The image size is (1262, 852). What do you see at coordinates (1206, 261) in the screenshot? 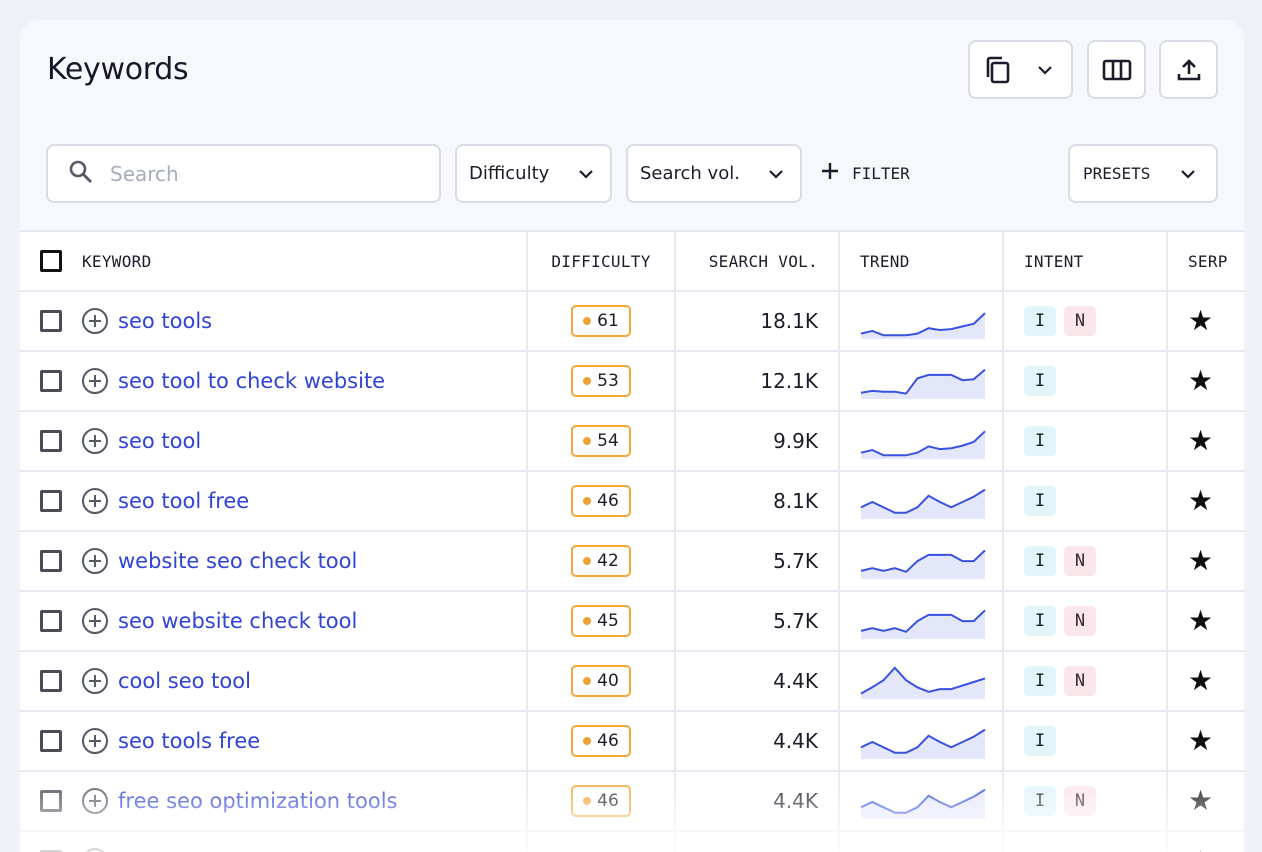
I see `serp-column-header: SERP` at bounding box center [1206, 261].